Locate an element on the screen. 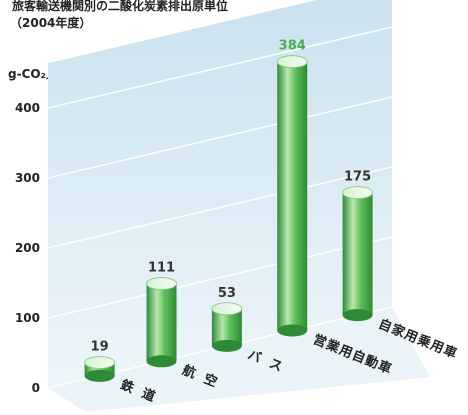 The width and height of the screenshot is (468, 415). chart-subtitle: （2004年度） is located at coordinates (51, 23).